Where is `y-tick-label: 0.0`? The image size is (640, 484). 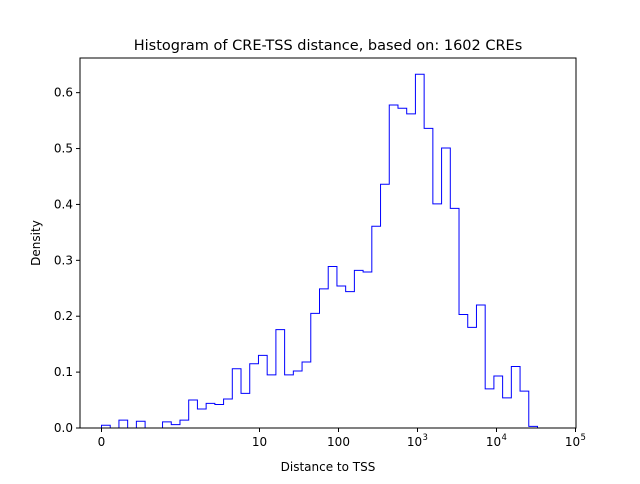
y-tick-label: 0.0 is located at coordinates (63, 428).